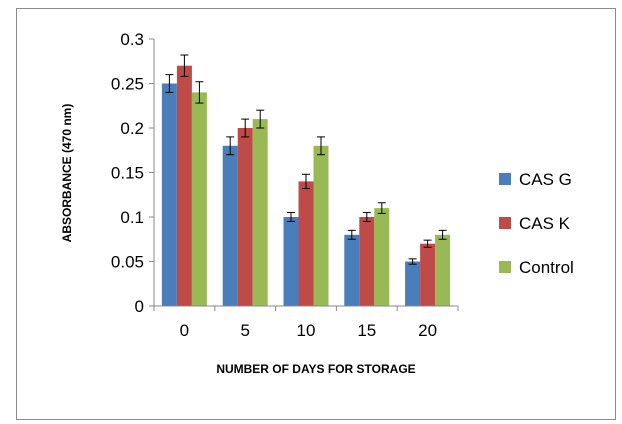 Image resolution: width=622 pixels, height=424 pixels. I want to click on y-tick-label: 0.15, so click(127, 173).